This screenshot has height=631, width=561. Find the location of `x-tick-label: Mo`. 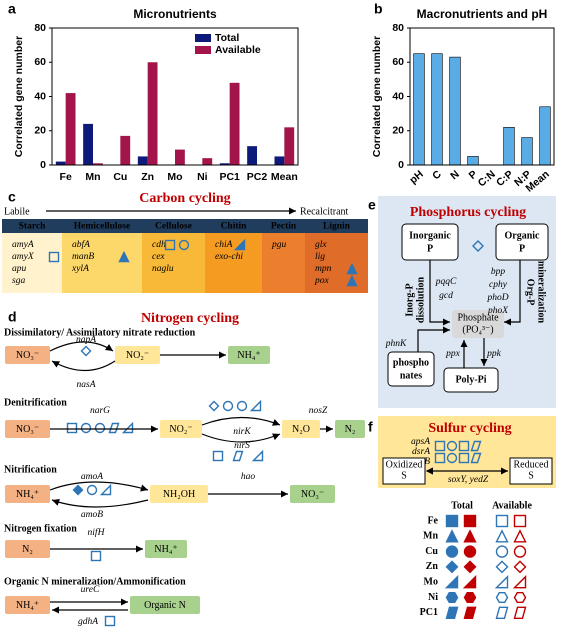

x-tick-label: Mo is located at coordinates (174, 177).